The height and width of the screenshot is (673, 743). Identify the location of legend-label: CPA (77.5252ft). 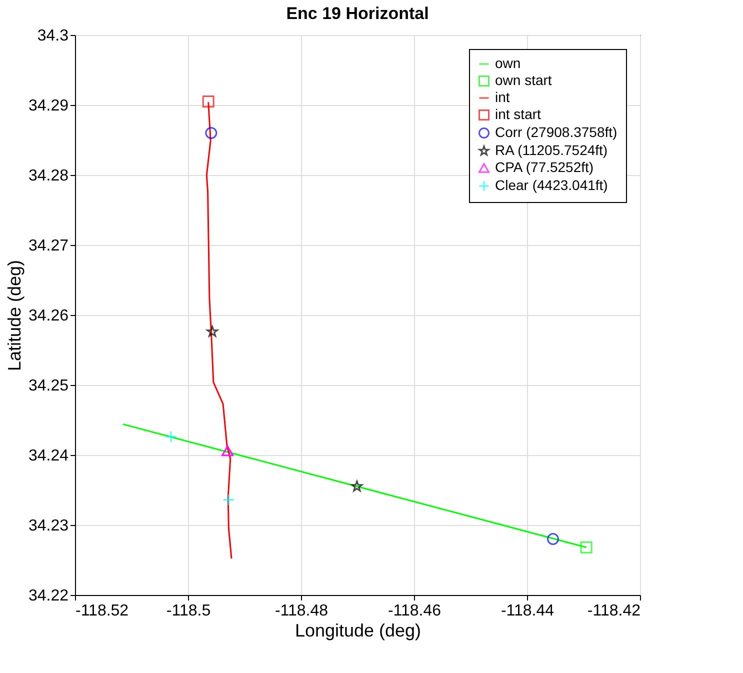
(544, 167).